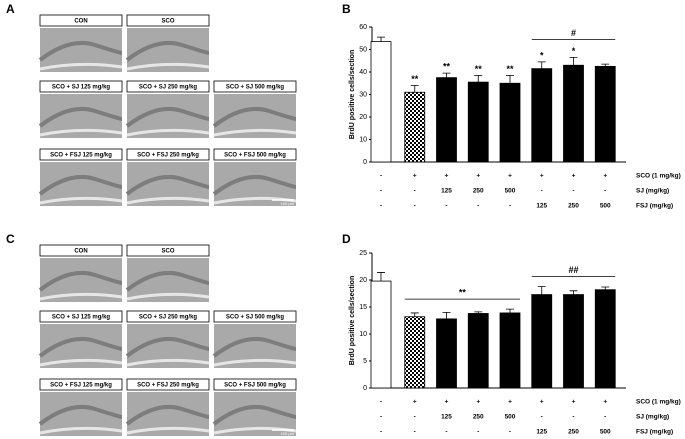 The width and height of the screenshot is (685, 439). I want to click on y-tick-label: 0, so click(365, 162).